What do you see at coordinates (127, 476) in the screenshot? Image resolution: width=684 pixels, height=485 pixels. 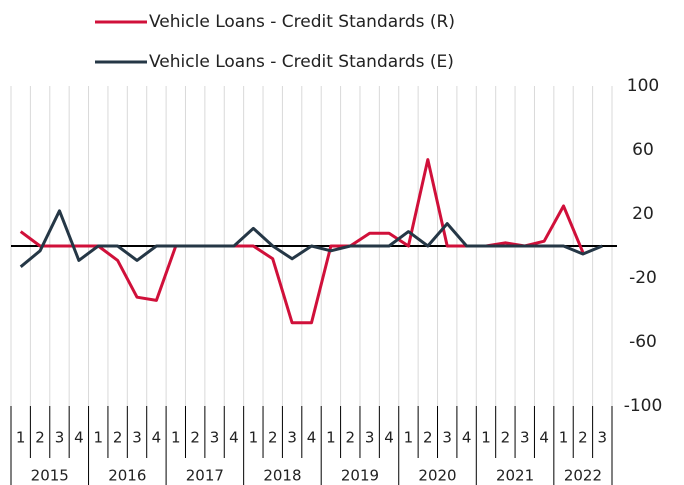 I see `x-group-label: 2016` at bounding box center [127, 476].